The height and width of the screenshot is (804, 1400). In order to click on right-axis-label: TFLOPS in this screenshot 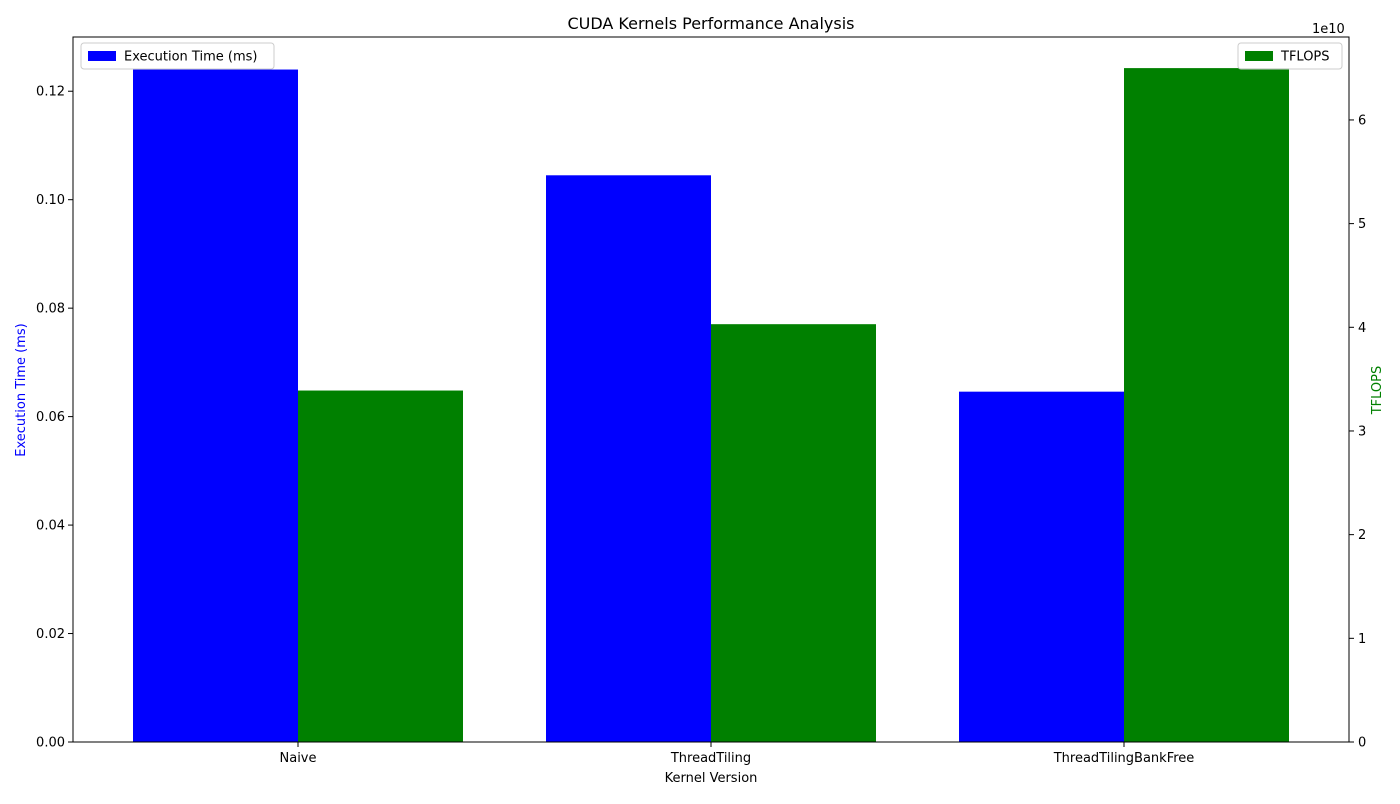, I will do `click(1377, 391)`.